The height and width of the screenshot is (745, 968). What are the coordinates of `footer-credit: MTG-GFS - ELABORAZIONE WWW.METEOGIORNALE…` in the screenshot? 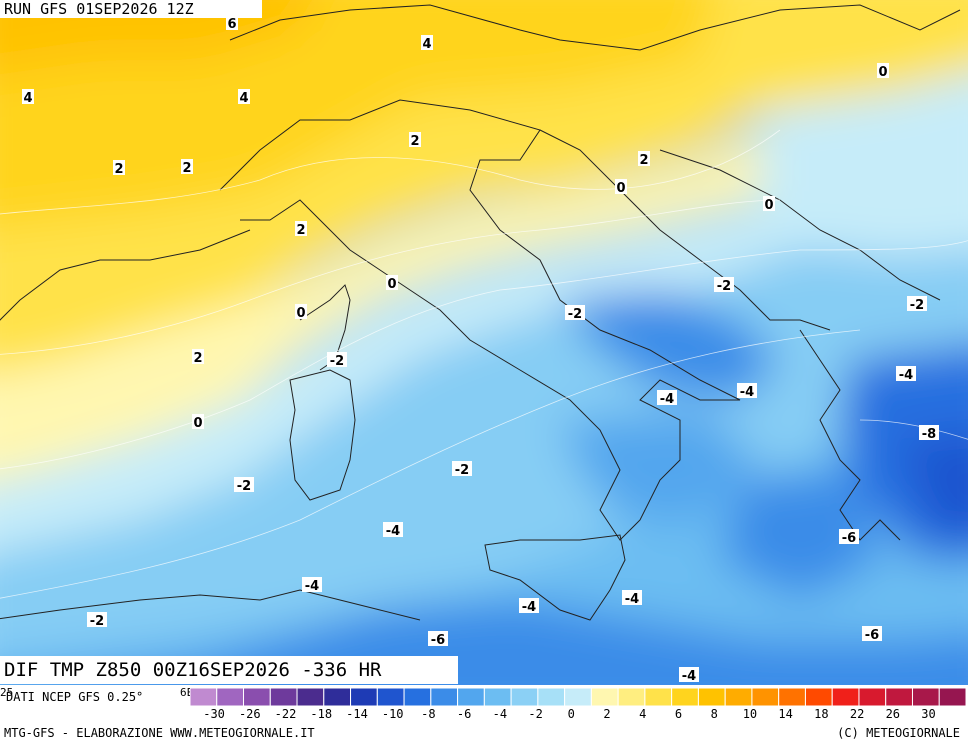 It's located at (159, 733).